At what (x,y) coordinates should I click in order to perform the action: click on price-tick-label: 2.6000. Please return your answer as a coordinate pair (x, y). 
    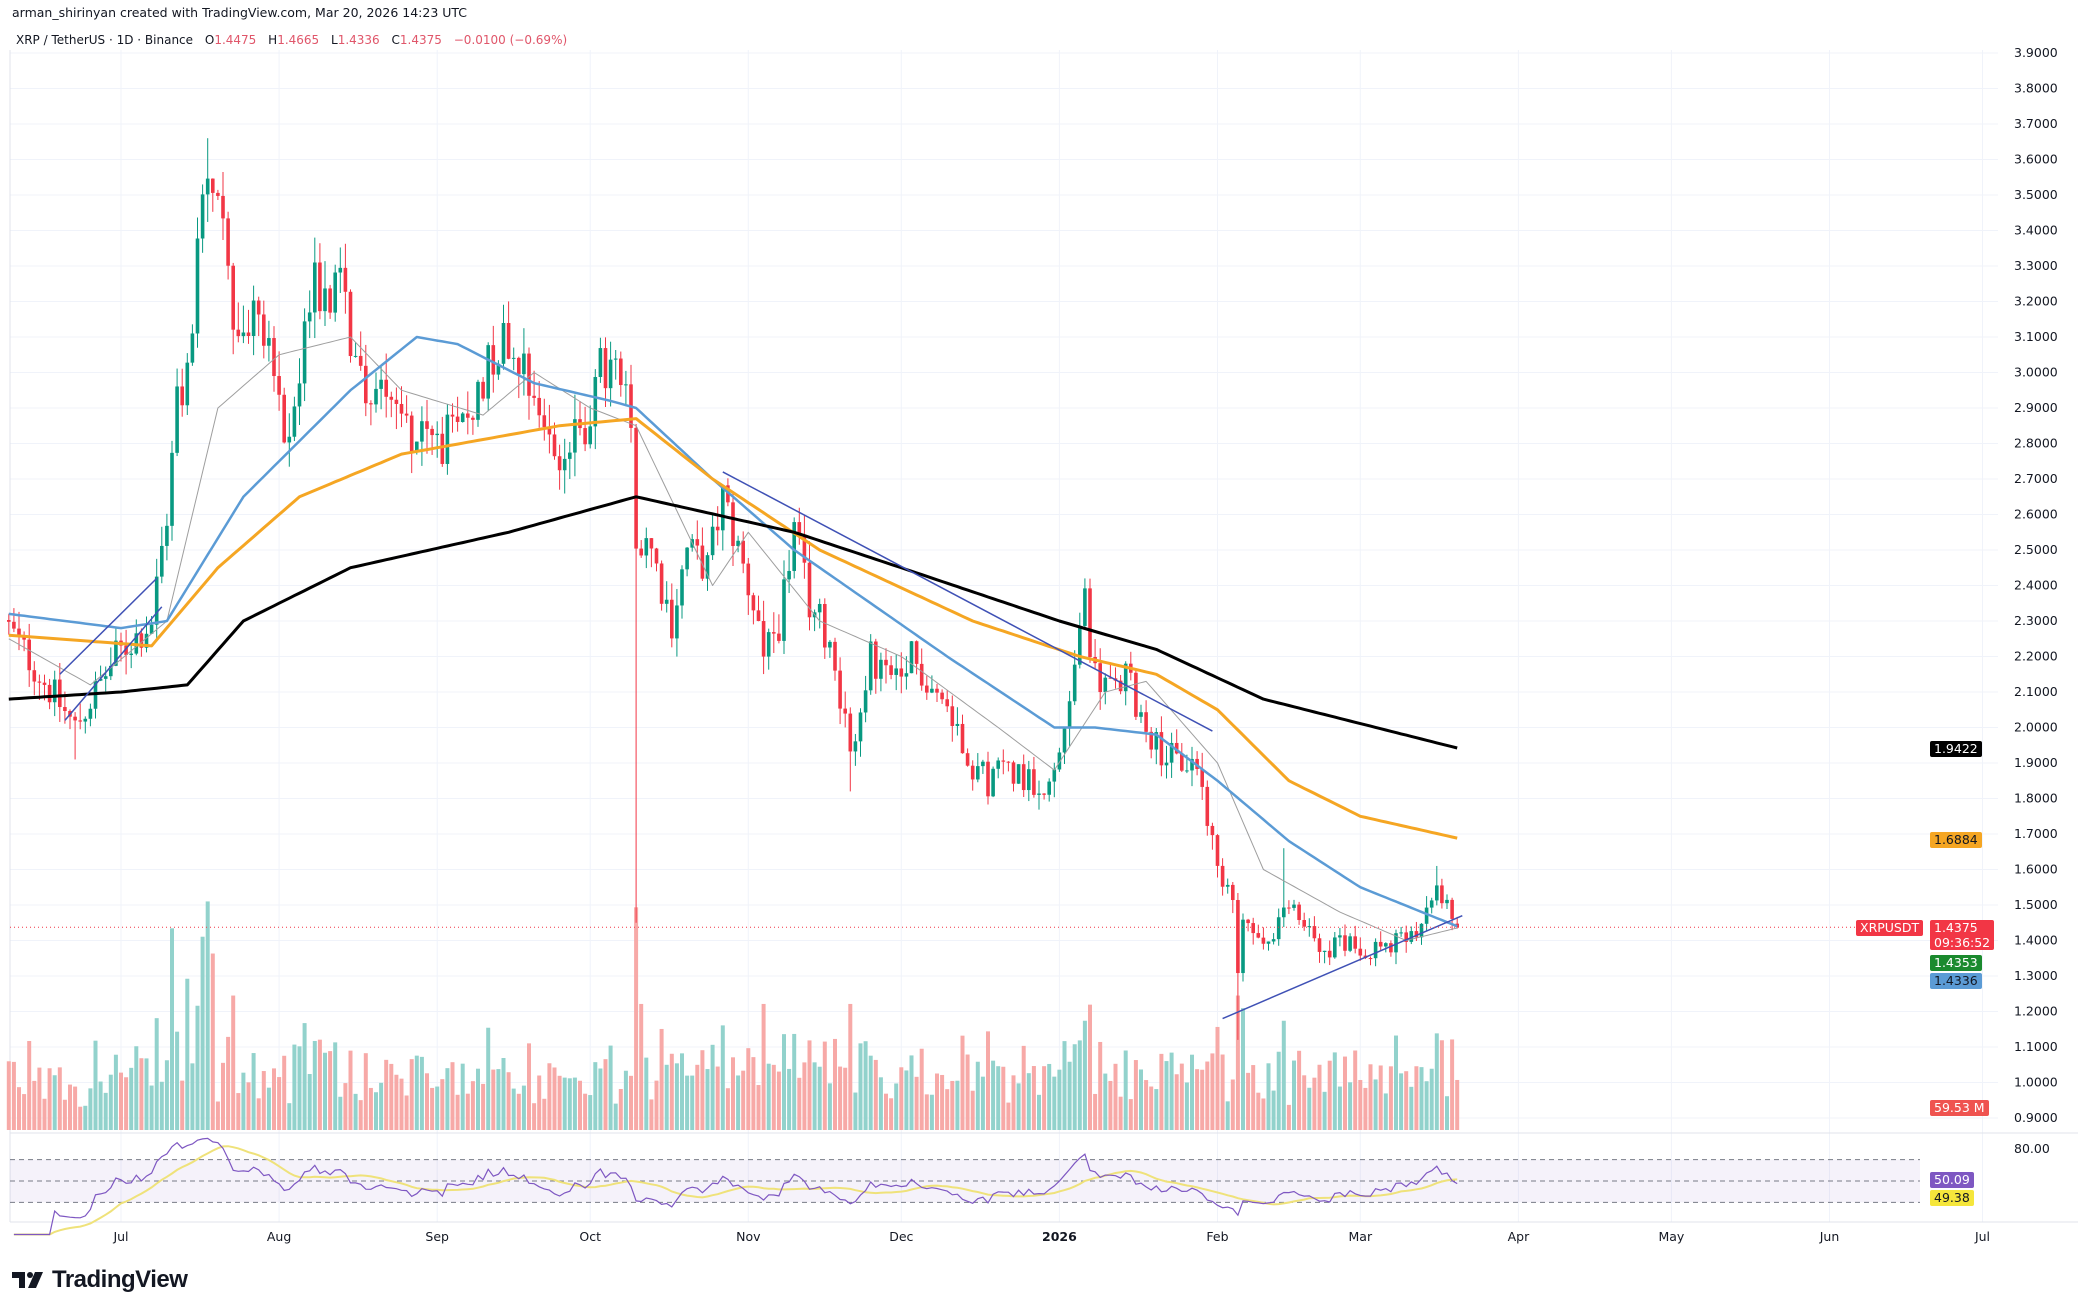
    Looking at the image, I should click on (2036, 514).